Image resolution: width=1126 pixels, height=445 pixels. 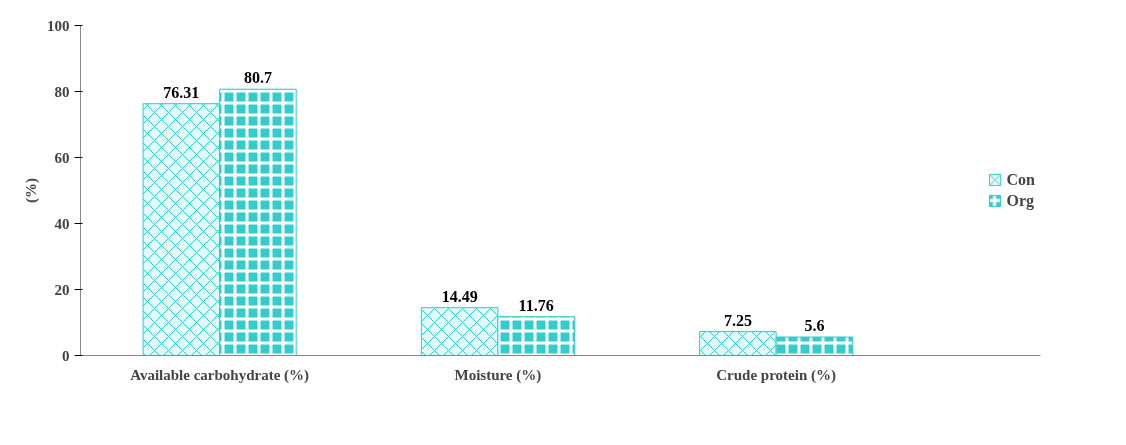 What do you see at coordinates (31, 190) in the screenshot?
I see `y-axis-title: (%)` at bounding box center [31, 190].